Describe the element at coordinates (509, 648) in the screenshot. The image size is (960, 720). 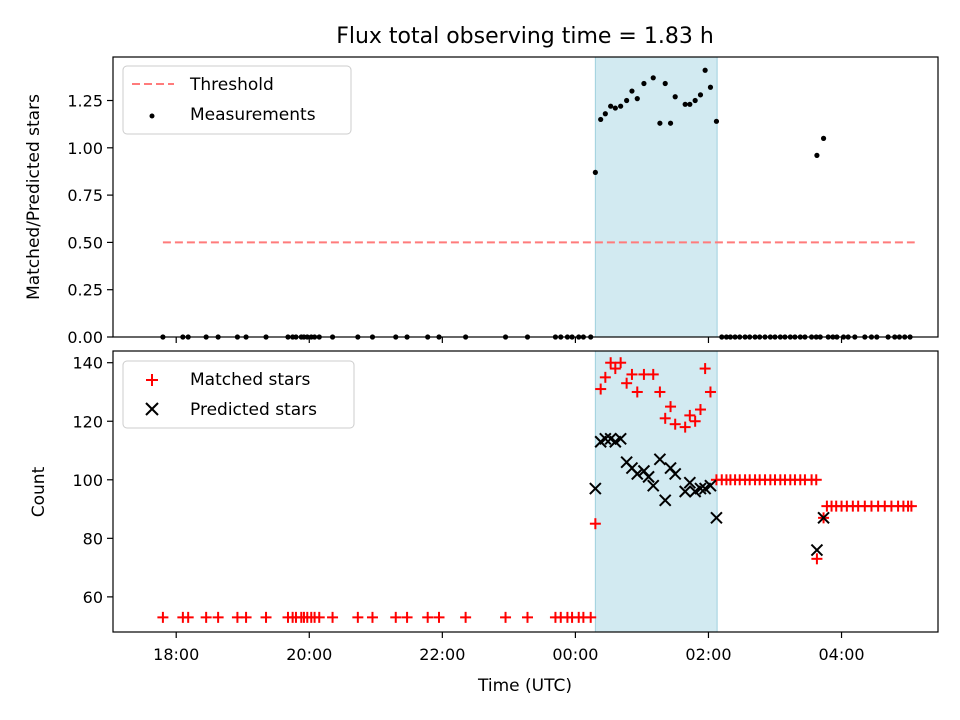
I see `bottom-x-axis: 18:00 20:00 22:00 00:00 02:00 04:00` at that location.